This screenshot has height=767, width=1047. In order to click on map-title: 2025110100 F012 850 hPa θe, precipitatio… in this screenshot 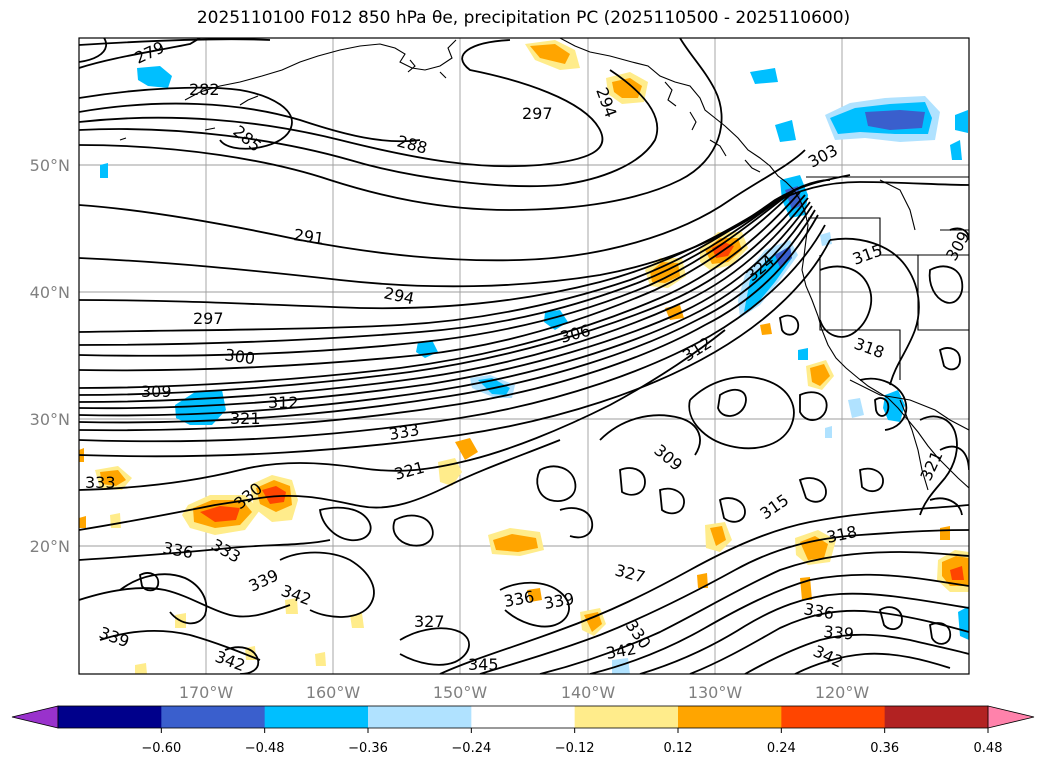, I will do `click(523, 18)`.